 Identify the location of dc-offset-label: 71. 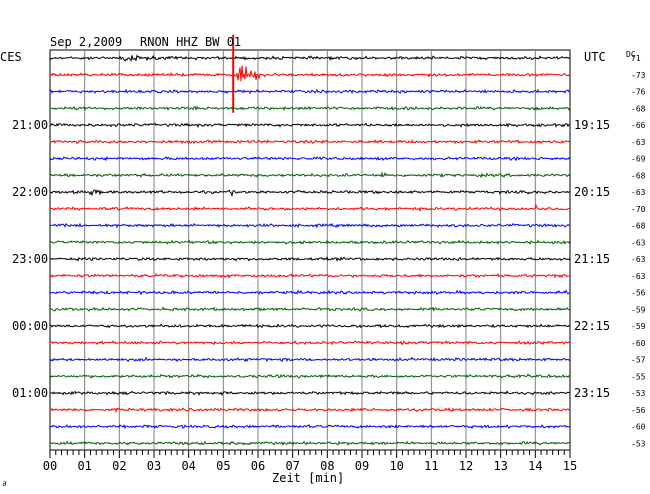
(636, 58).